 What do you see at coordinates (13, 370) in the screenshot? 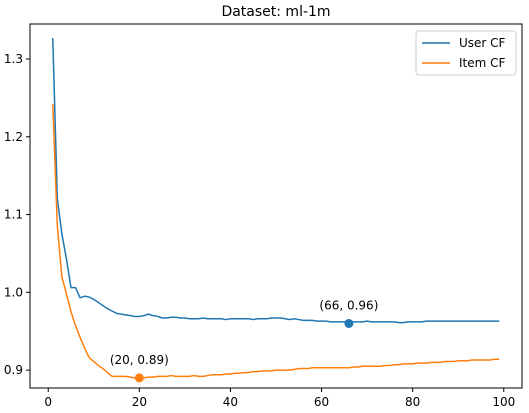
I see `y-tick-label: 0.9` at bounding box center [13, 370].